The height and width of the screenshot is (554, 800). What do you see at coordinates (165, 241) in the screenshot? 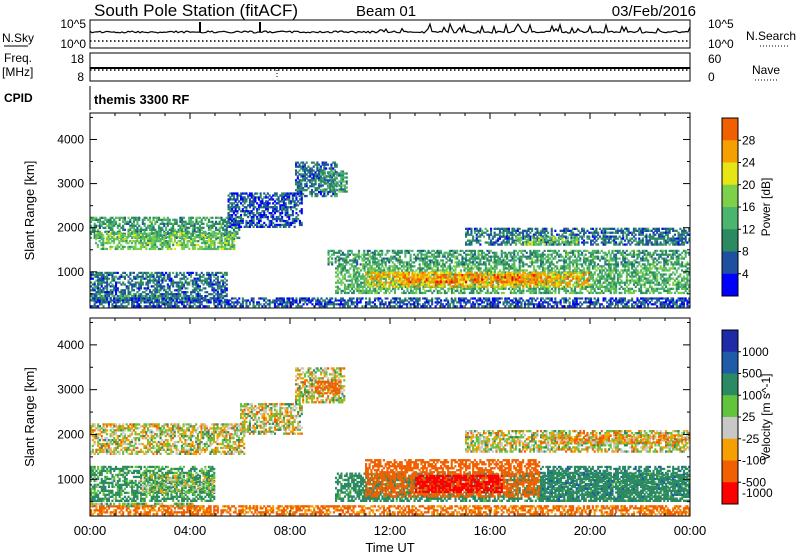
I see `scatter-band` at bounding box center [165, 241].